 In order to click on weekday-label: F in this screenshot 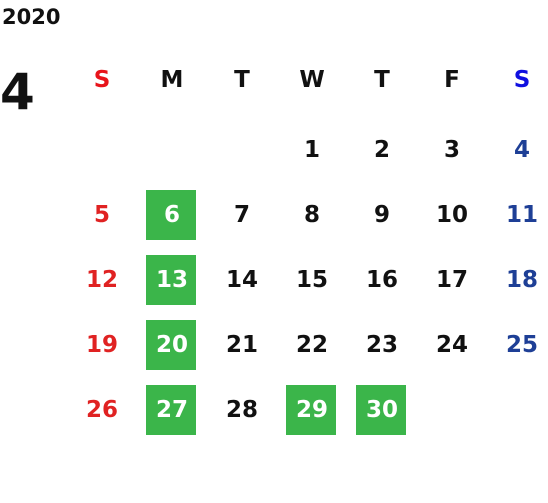, I will do `click(452, 80)`.